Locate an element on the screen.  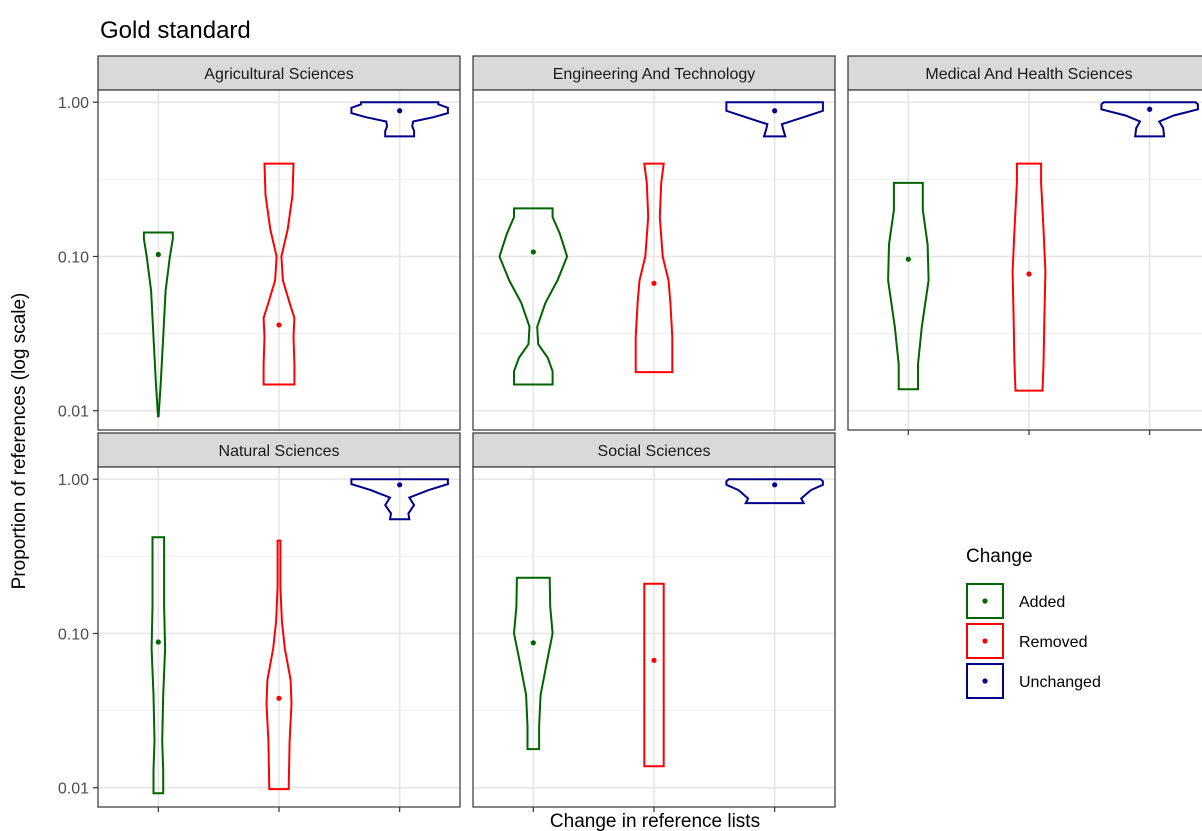
panel-title: Medical And Health Sciences is located at coordinates (1028, 74).